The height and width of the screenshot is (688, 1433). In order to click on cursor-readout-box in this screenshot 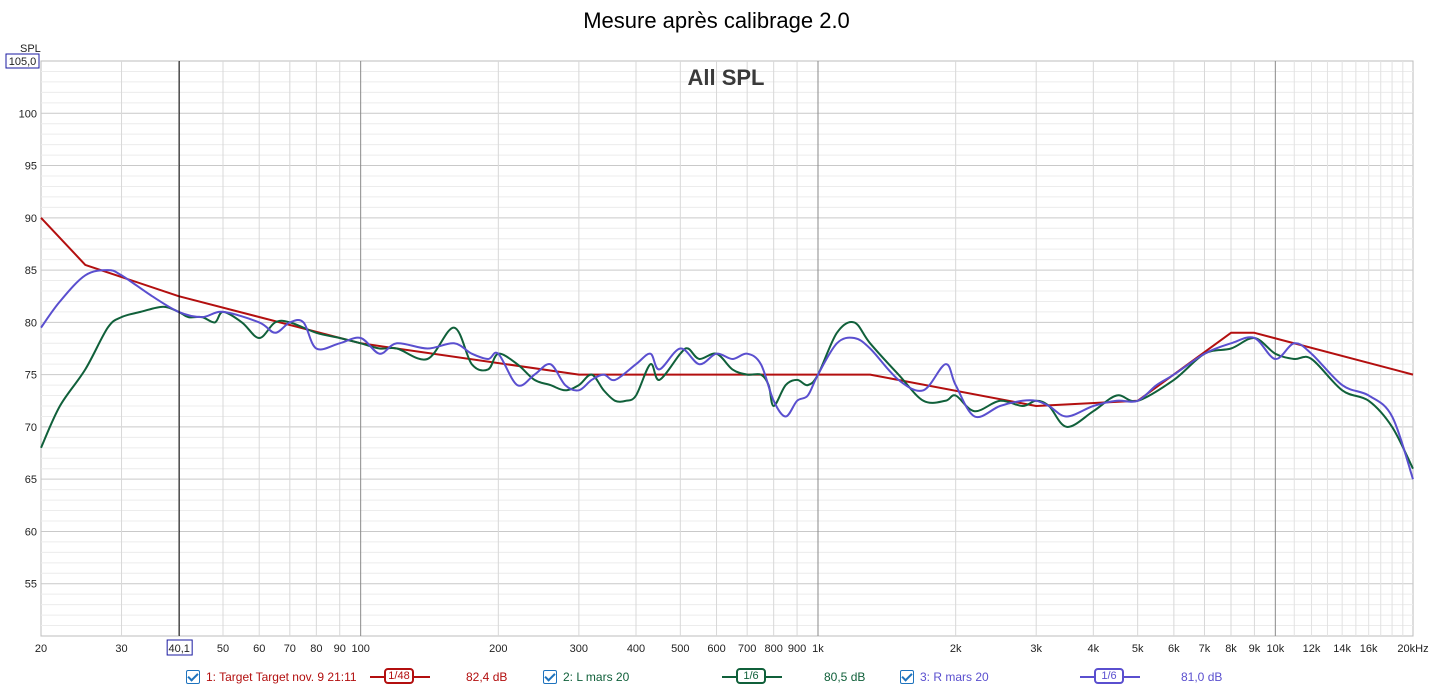, I will do `click(179, 647)`.